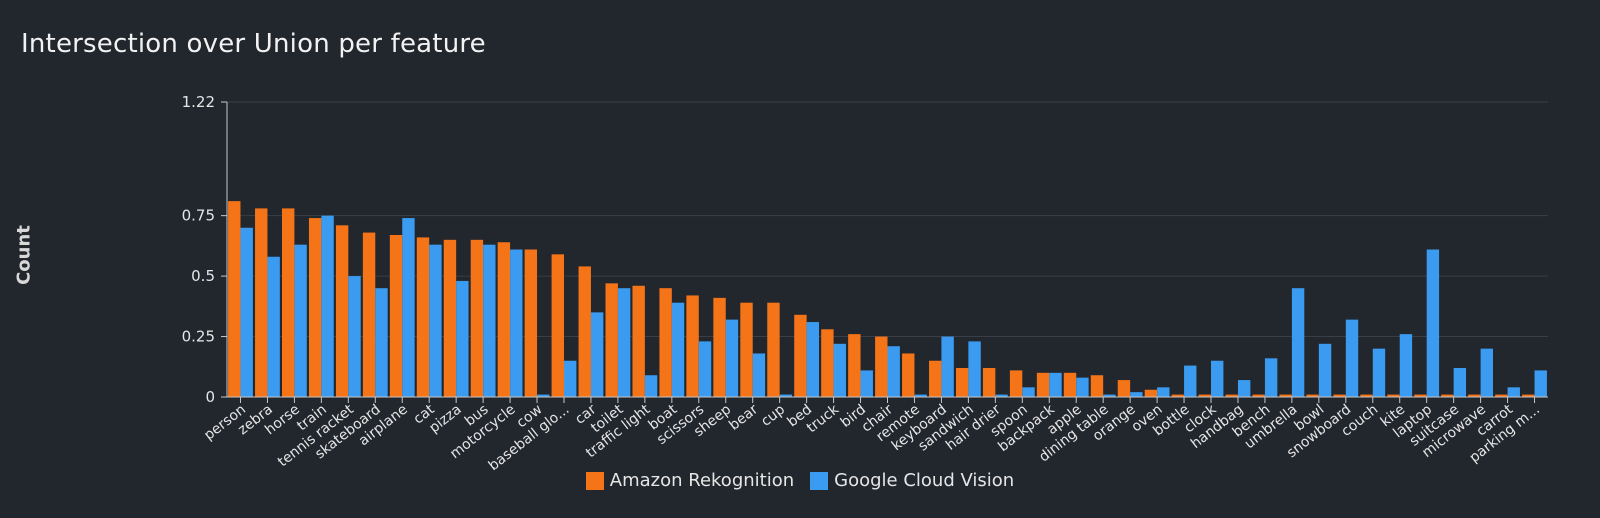  What do you see at coordinates (912, 480) in the screenshot?
I see `legend-item-google: Google Cloud Vision` at bounding box center [912, 480].